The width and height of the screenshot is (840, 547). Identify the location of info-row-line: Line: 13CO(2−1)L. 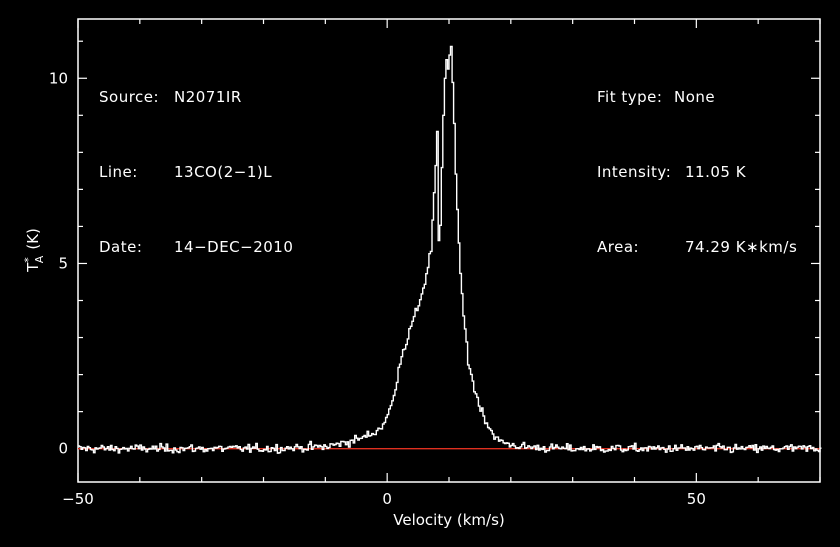
(196, 172).